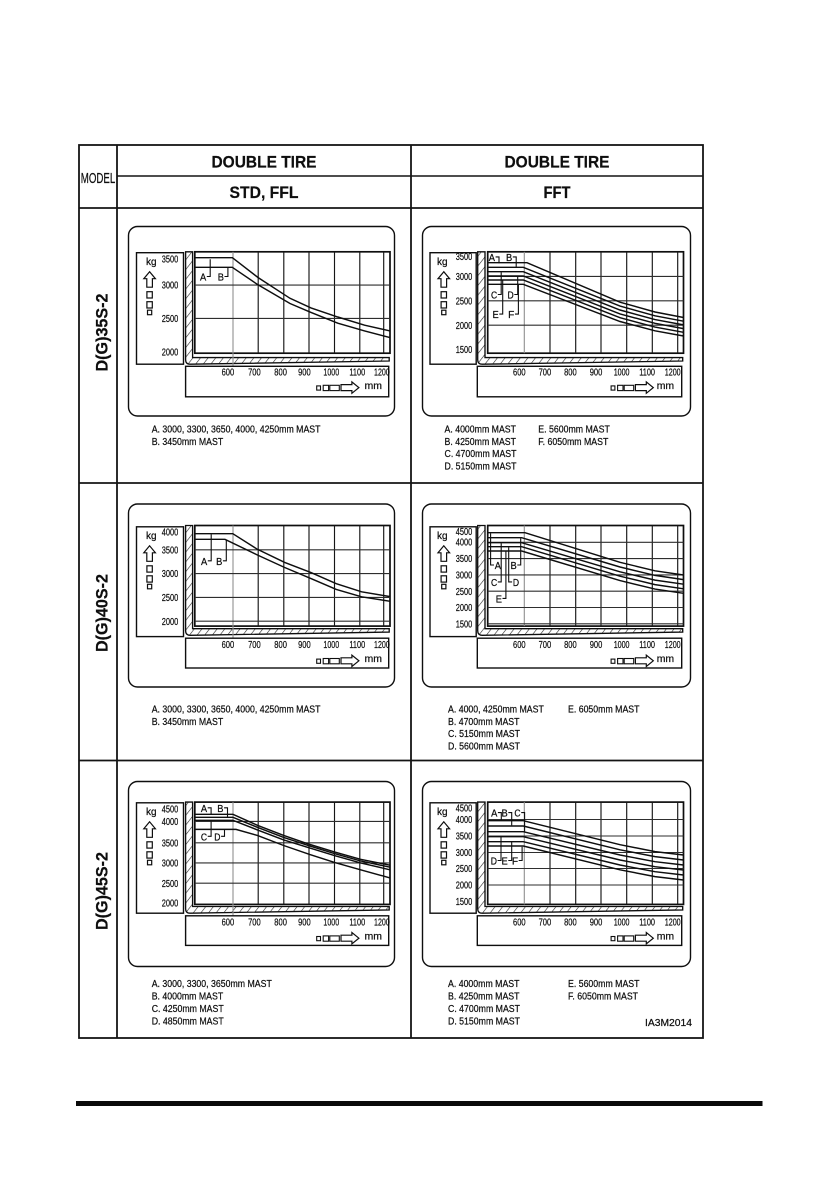 Image resolution: width=840 pixels, height=1190 pixels. What do you see at coordinates (484, 734) in the screenshot?
I see `svg-text: C. 5150mm MAST` at bounding box center [484, 734].